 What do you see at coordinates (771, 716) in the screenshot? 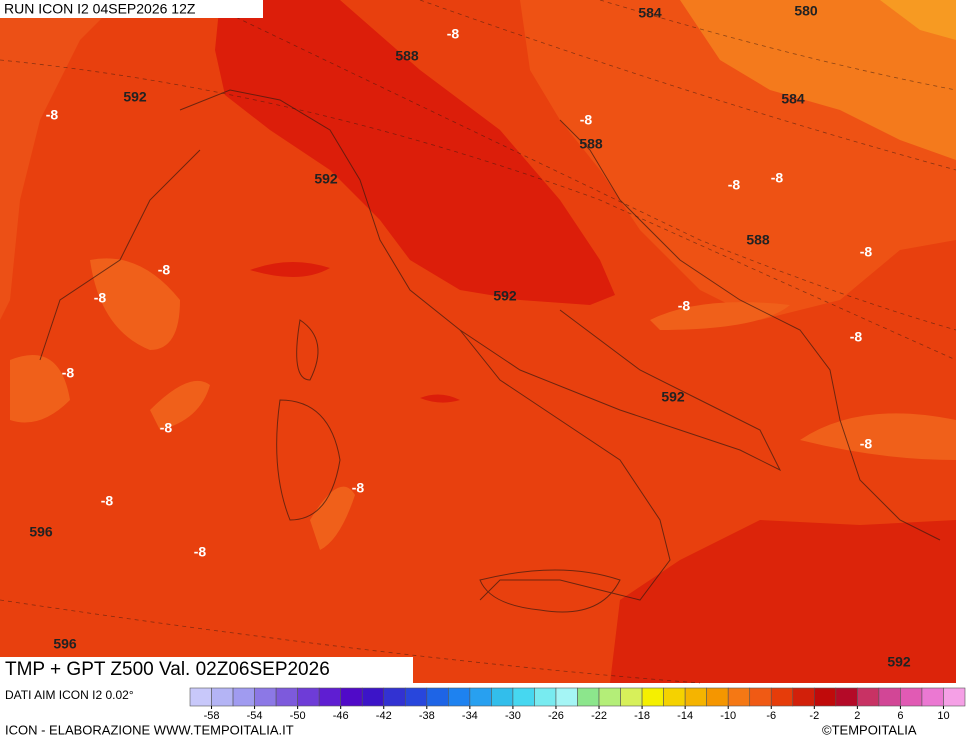
I see `colorbar-tick-label: -6` at bounding box center [771, 716].